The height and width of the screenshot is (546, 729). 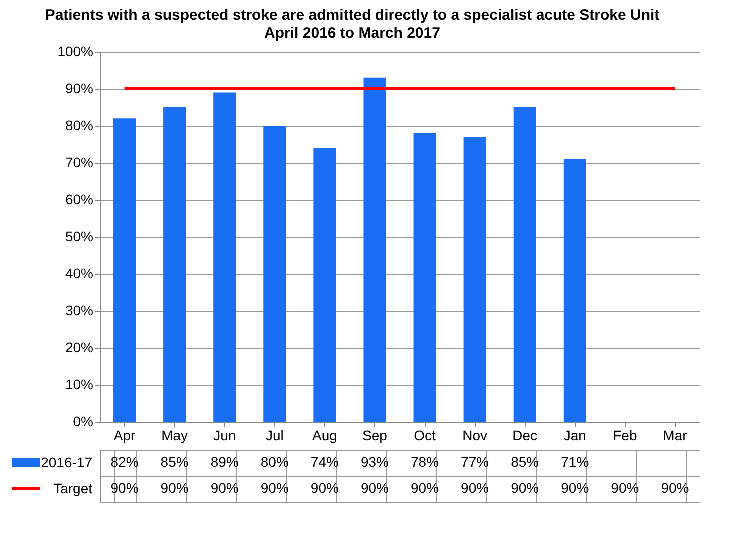 I want to click on data-label: 80%, so click(x=274, y=462).